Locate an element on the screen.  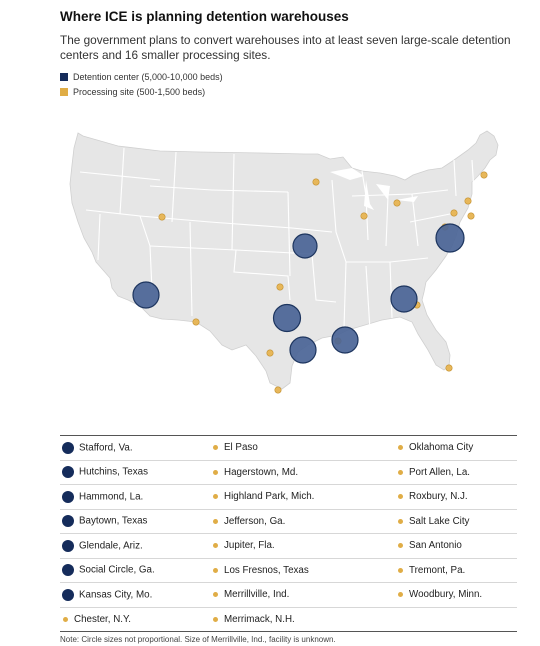
site-cell: Tremont, Pa. is located at coordinates (456, 570).